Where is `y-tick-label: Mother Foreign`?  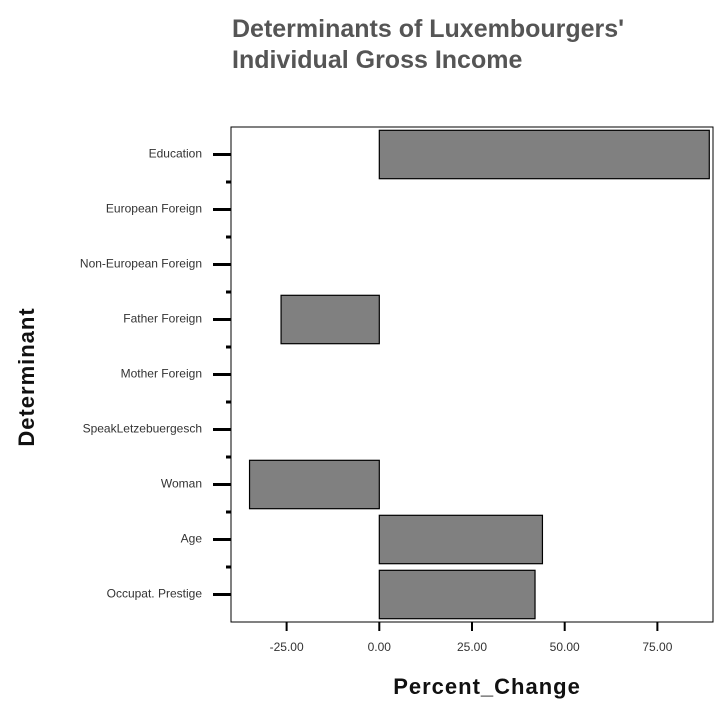
y-tick-label: Mother Foreign is located at coordinates (161, 374).